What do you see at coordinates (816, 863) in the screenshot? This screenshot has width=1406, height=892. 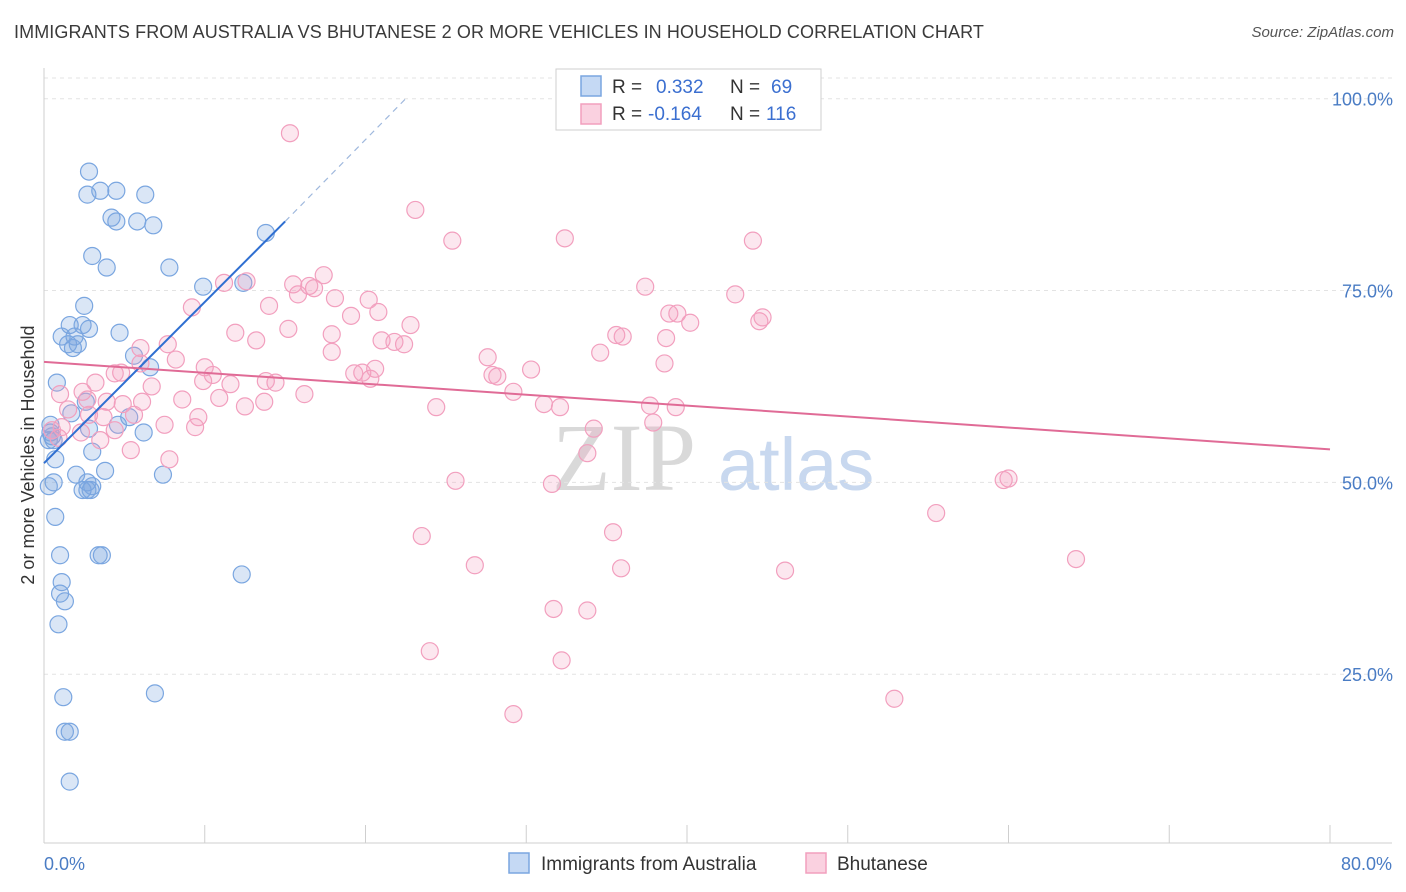 I see `legend-swatch-bhutanese-bottom` at bounding box center [816, 863].